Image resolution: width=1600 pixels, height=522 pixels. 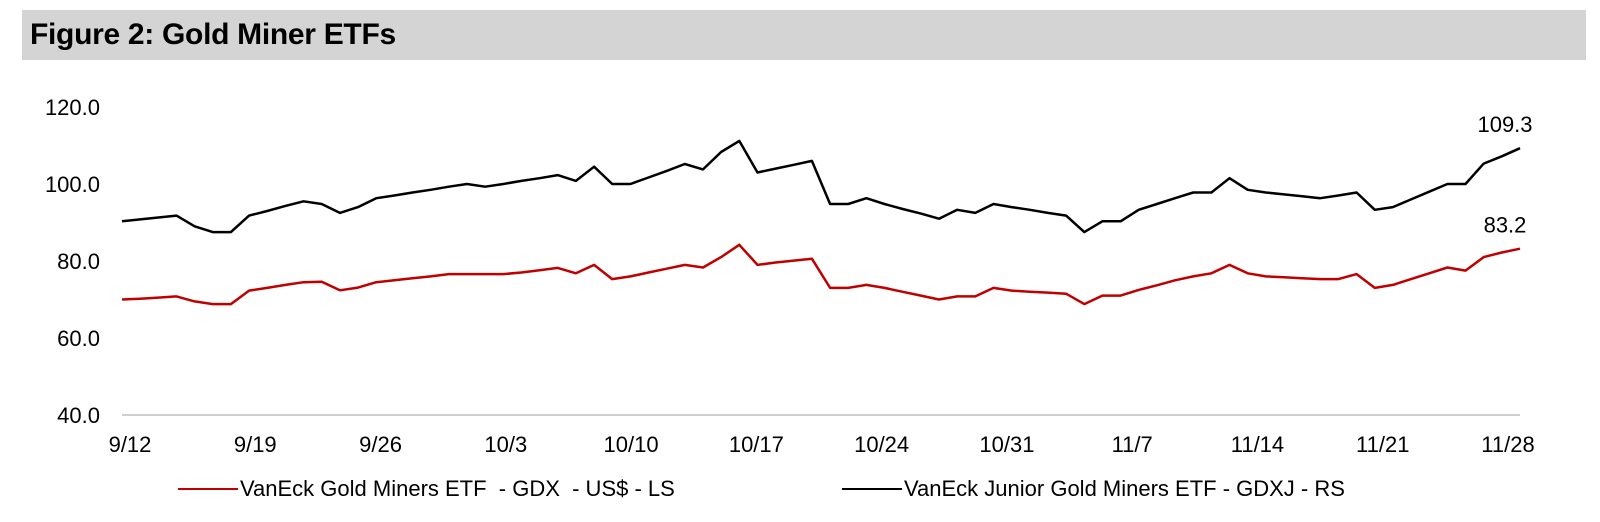 What do you see at coordinates (208, 489) in the screenshot?
I see `legend-swatch-gdx` at bounding box center [208, 489].